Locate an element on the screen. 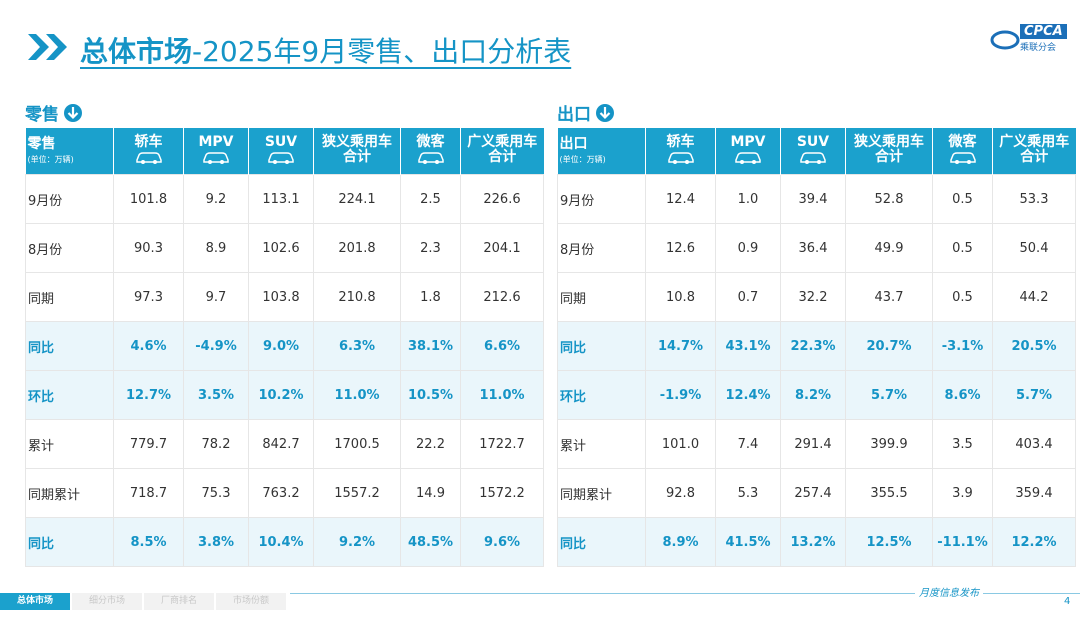  data-cell: 22.2 is located at coordinates (430, 444).